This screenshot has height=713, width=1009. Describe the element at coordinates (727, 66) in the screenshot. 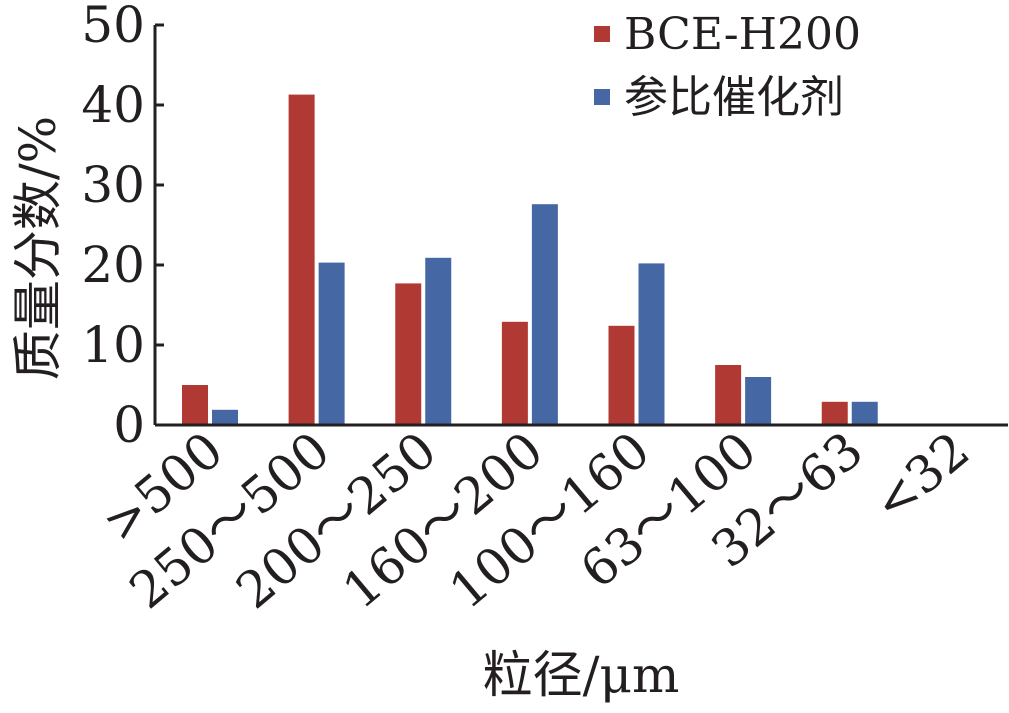

I see `legend: BCE-H200 参比催化剂` at that location.